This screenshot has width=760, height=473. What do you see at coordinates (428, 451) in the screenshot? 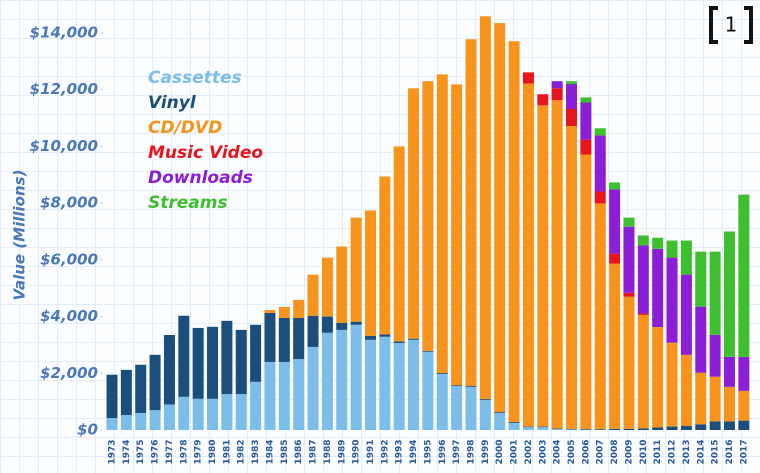
I see `x-tick-label: 1995` at bounding box center [428, 451].